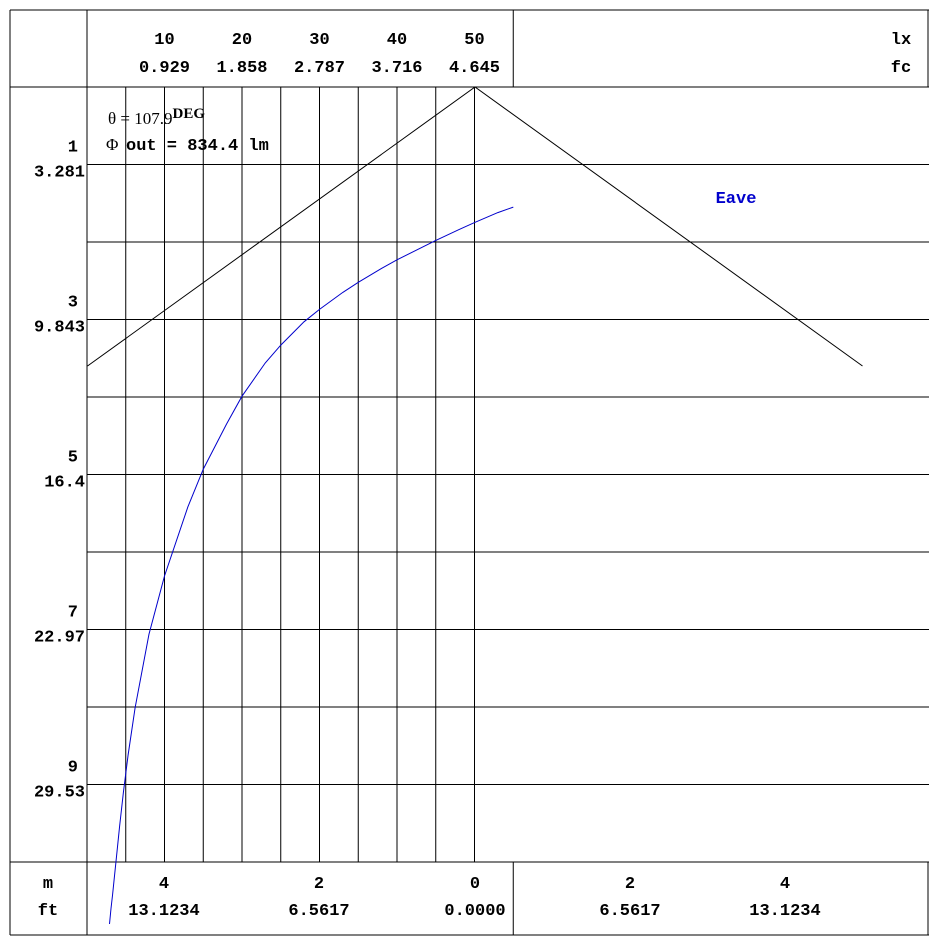 Image resolution: width=929 pixels, height=936 pixels. What do you see at coordinates (474, 40) in the screenshot?
I see `top-tick-lx: 50` at bounding box center [474, 40].